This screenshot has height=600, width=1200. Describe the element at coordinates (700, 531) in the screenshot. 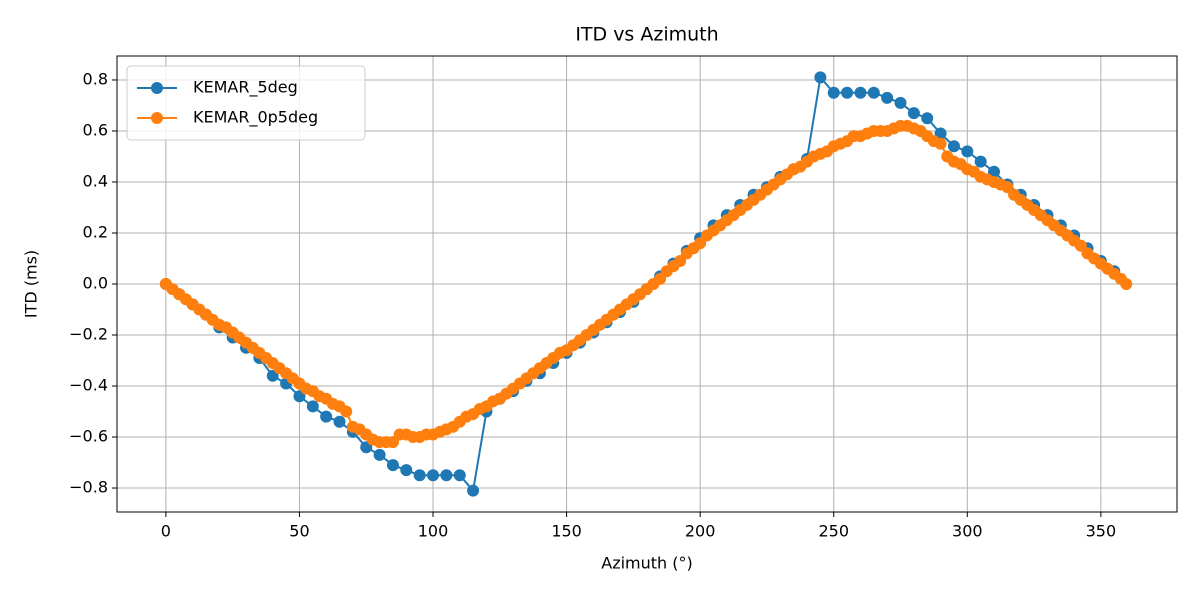

I see `x-tick-label: 200` at that location.